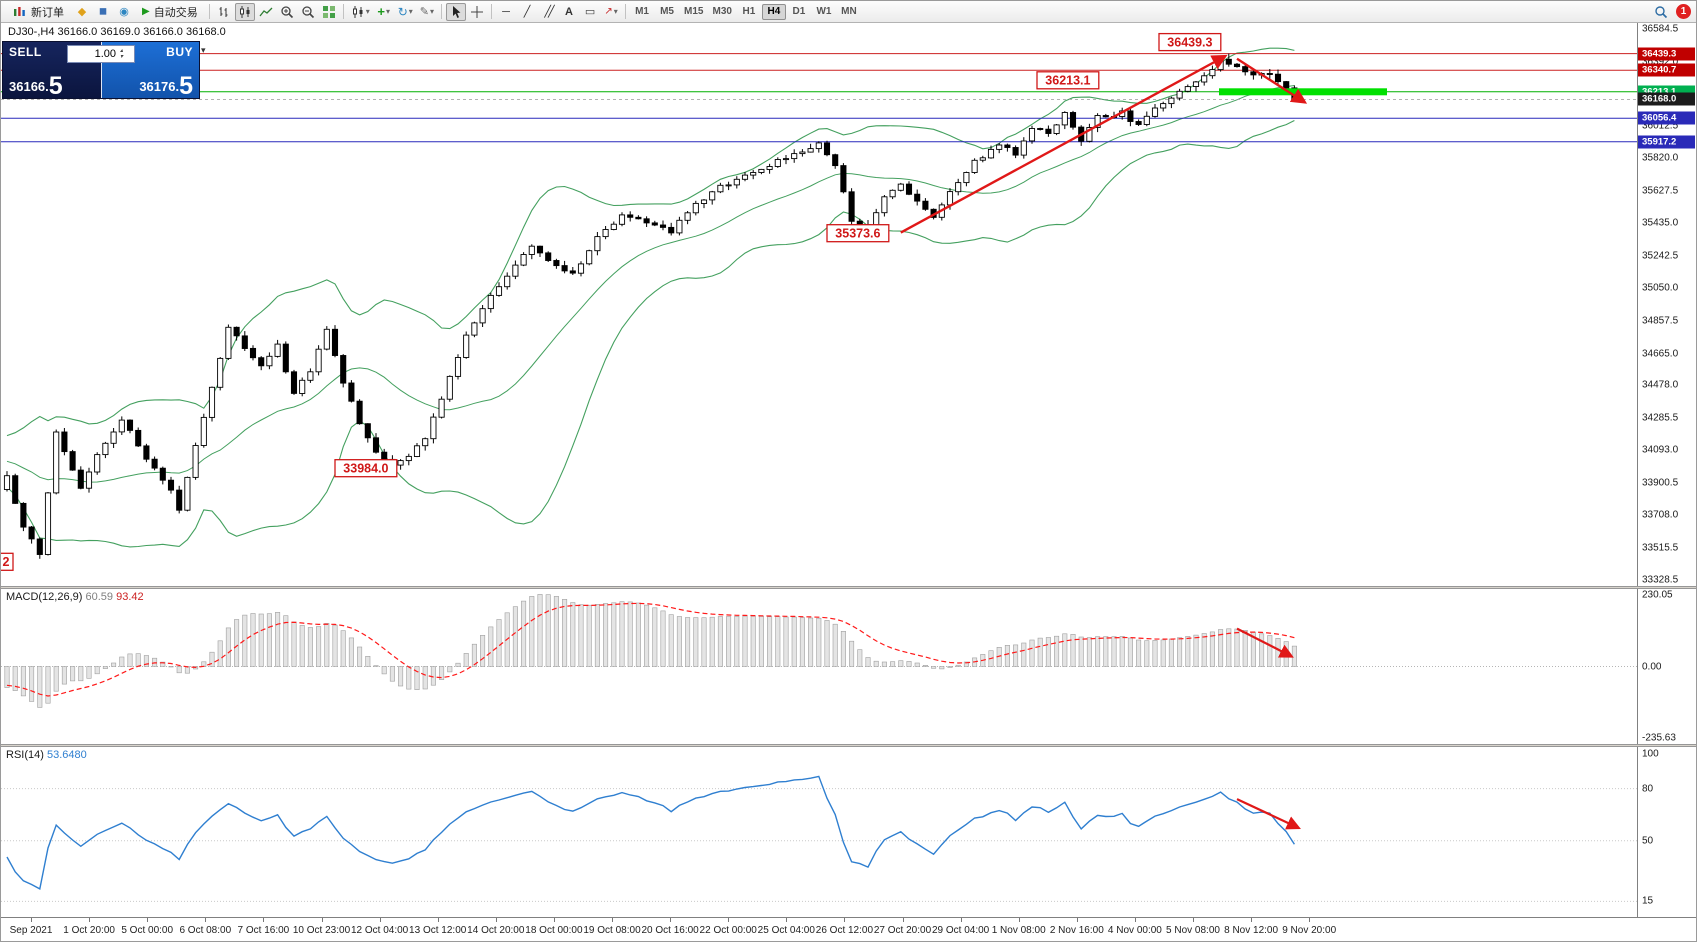 The width and height of the screenshot is (1697, 942). I want to click on templates-dropdown: ✎ ▾, so click(427, 12).